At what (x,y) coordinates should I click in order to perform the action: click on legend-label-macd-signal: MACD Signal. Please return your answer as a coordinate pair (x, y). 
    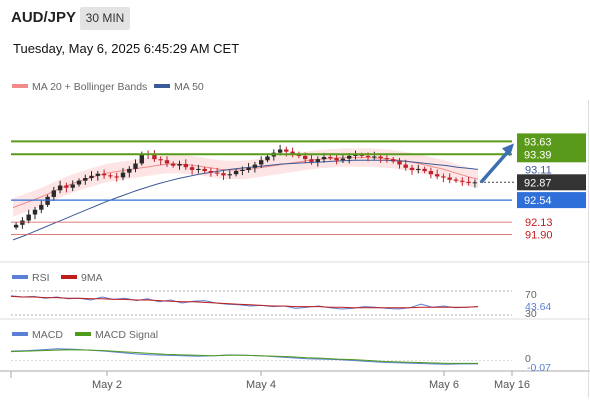
    Looking at the image, I should click on (126, 335).